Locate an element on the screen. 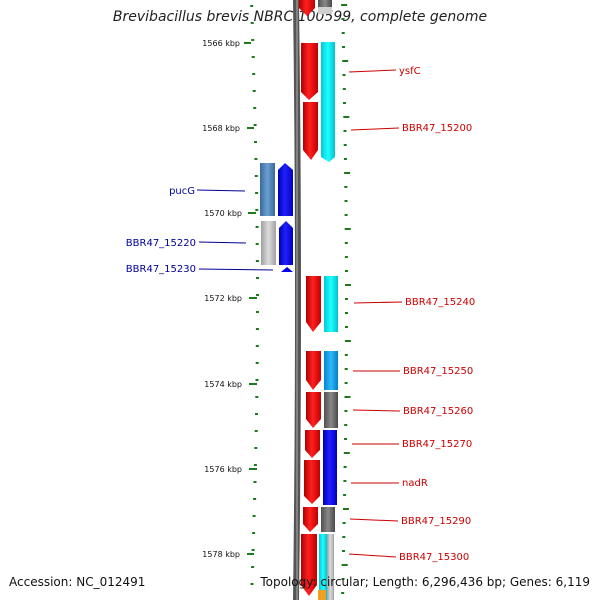  forward-strand-genes is located at coordinates (318, 300).